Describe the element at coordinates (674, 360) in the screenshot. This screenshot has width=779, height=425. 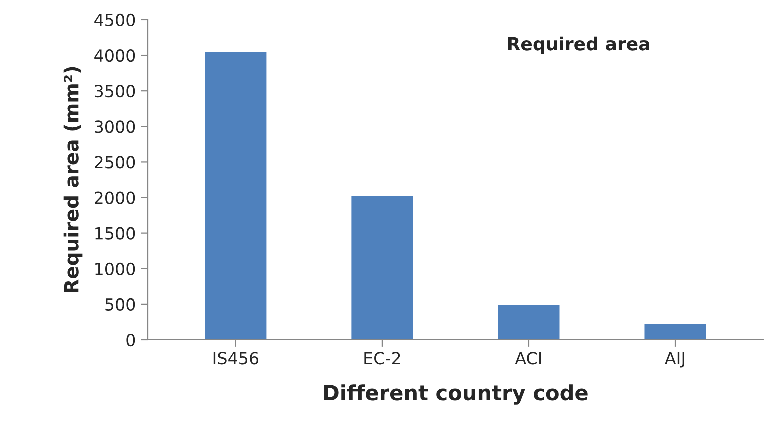
I see `x-tick-label: AIJ` at that location.